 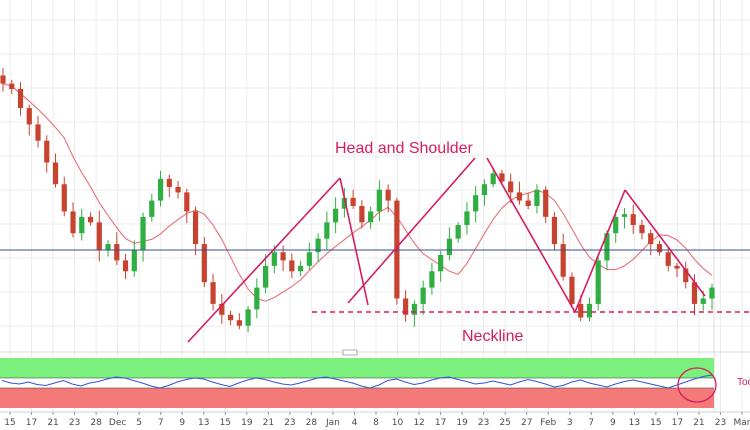 I want to click on x-tick-label: 9, so click(x=613, y=423).